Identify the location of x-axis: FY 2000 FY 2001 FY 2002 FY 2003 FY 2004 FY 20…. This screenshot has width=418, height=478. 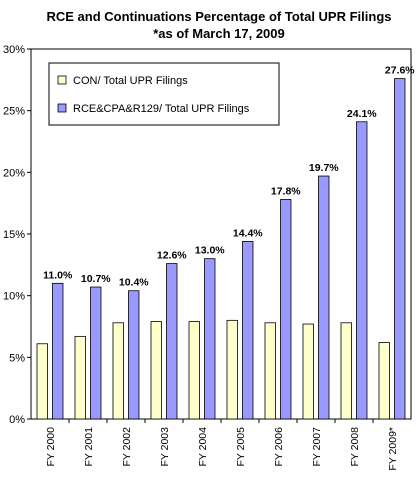
(222, 445).